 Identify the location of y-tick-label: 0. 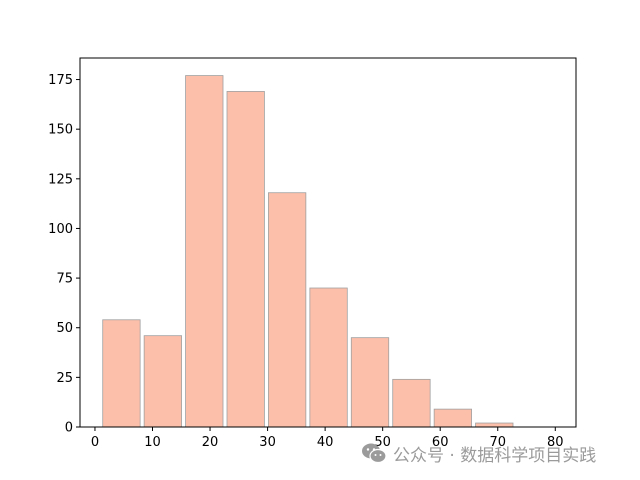
(69, 428).